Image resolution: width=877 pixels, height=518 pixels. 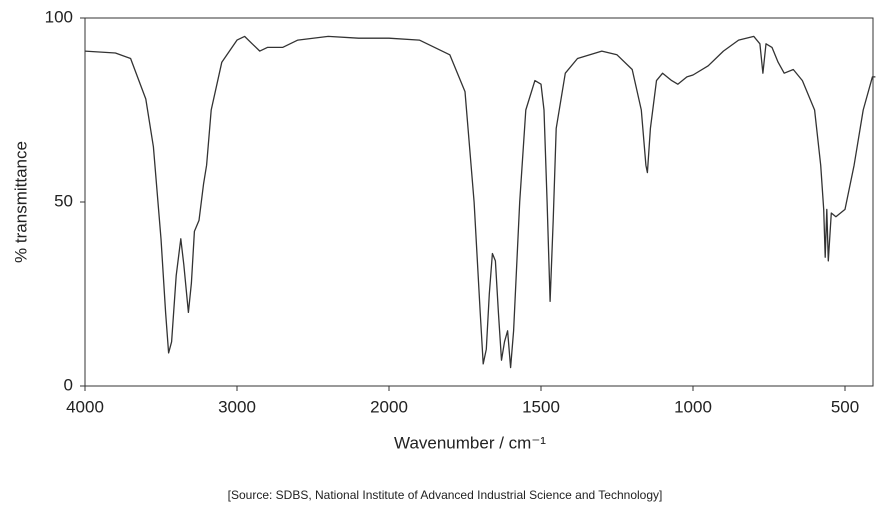 I want to click on y-tick-label: 0, so click(x=68, y=384).